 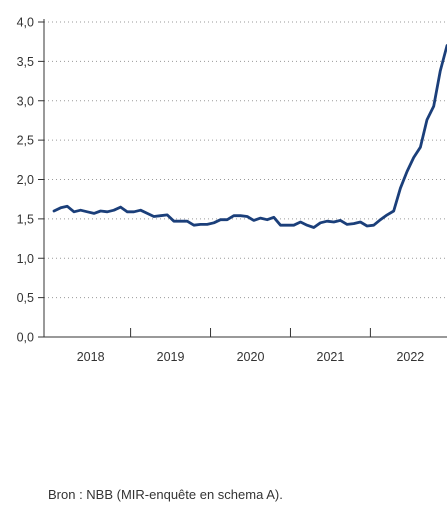 I want to click on source-note: Bron : NBB (MIR-enquête en schema A)., so click(x=165, y=494).